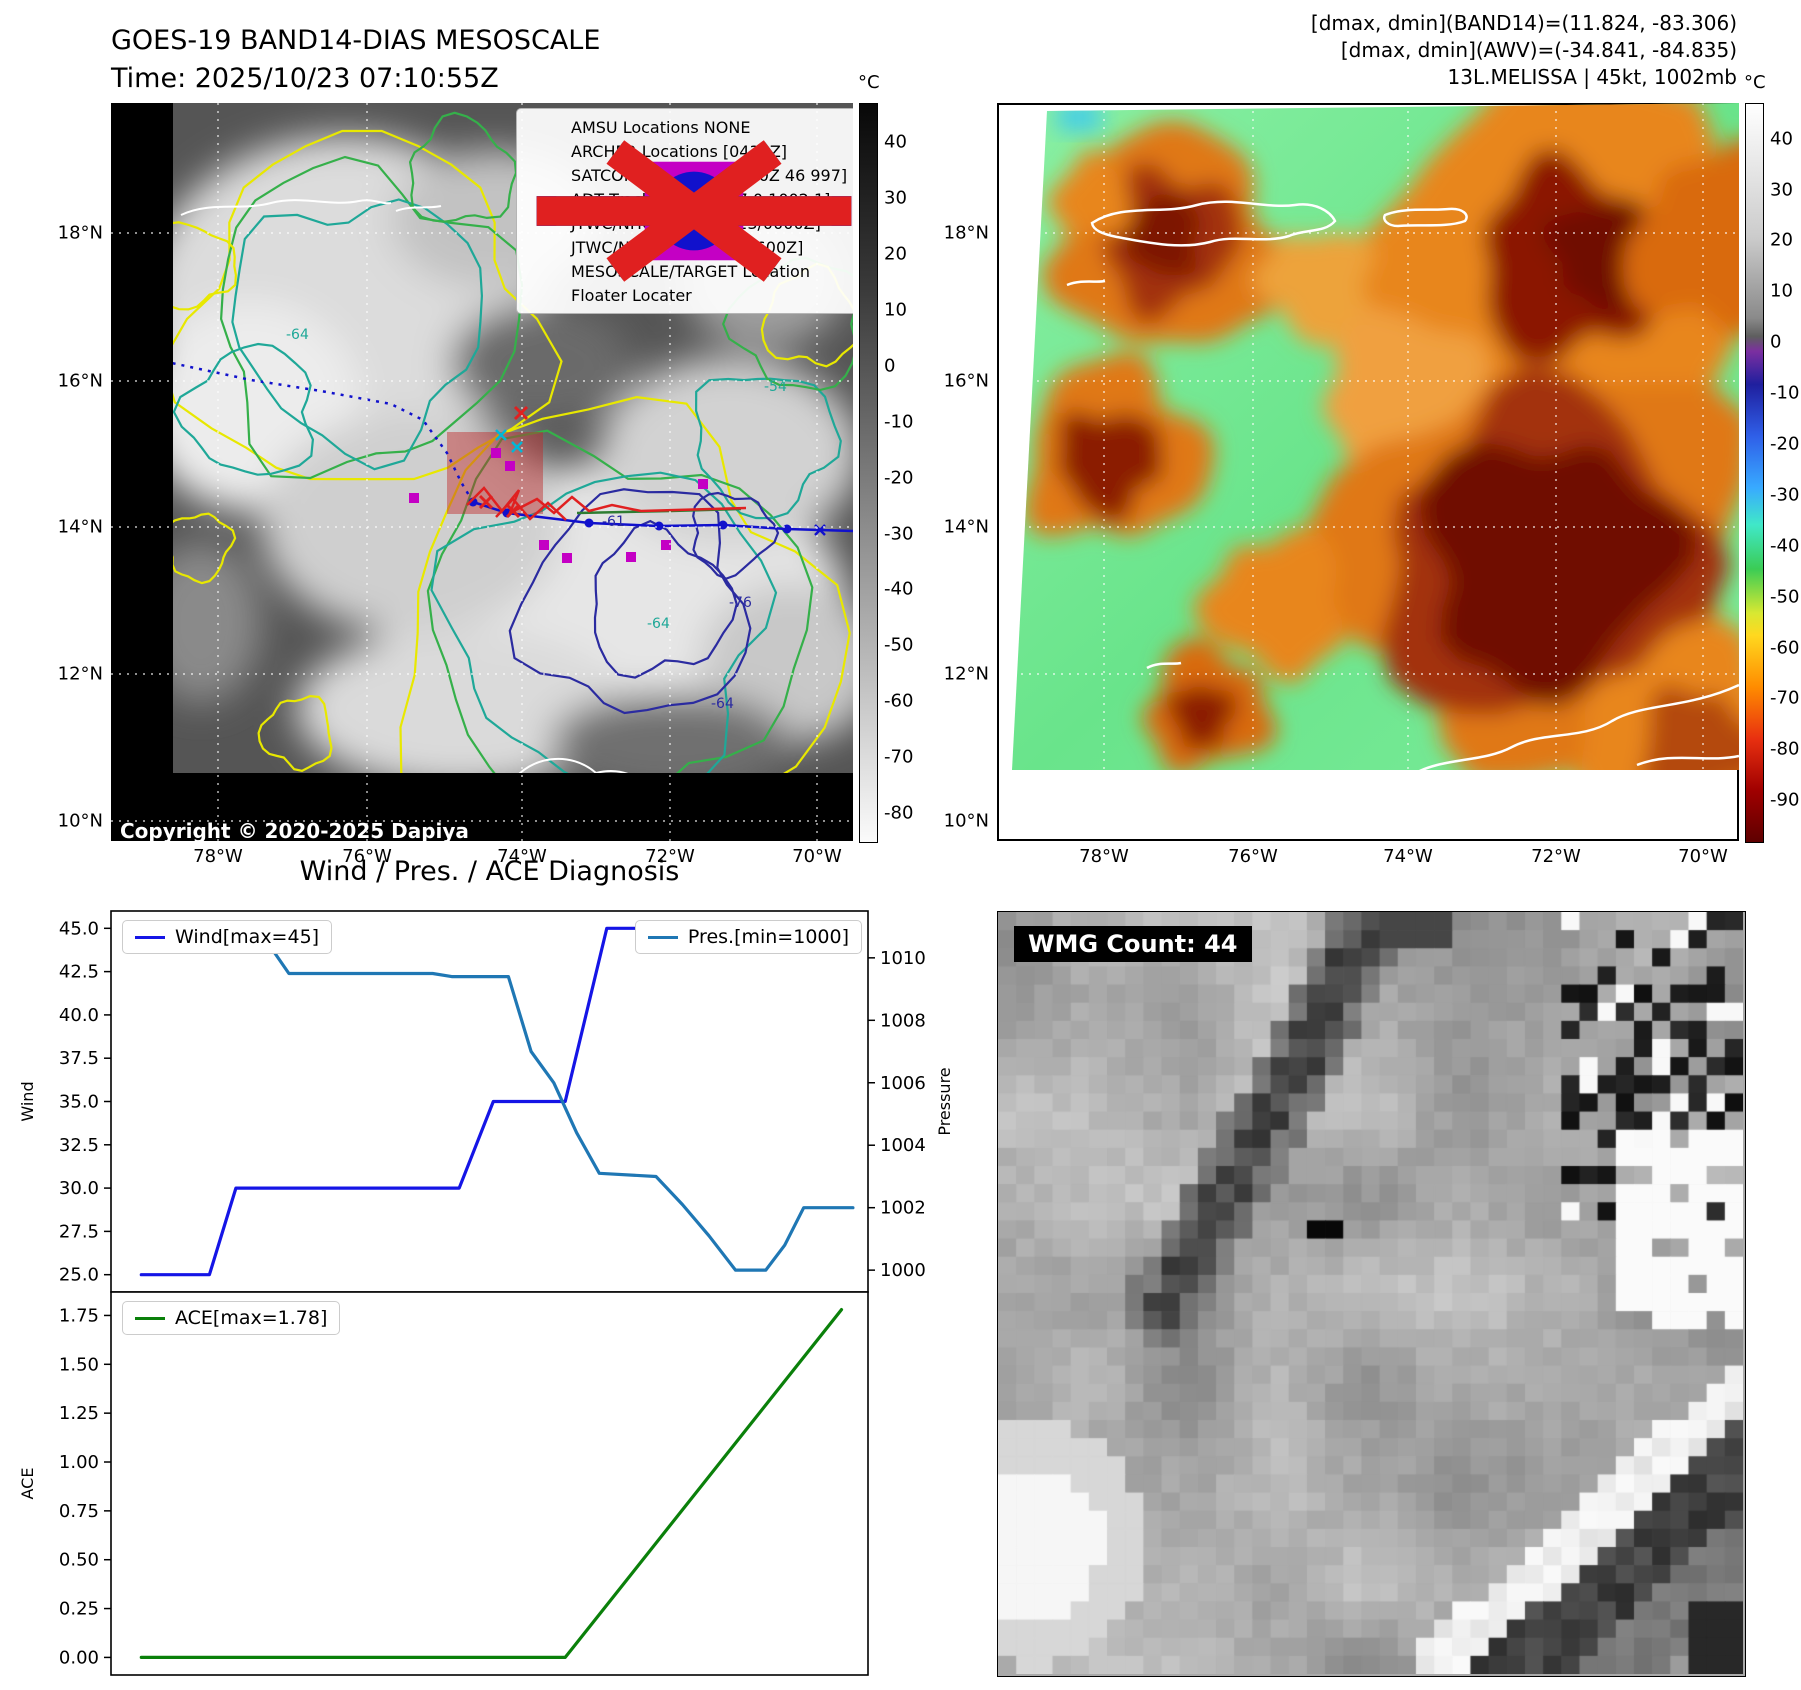  I want to click on awv-colorbar-tick: -80, so click(1785, 749).